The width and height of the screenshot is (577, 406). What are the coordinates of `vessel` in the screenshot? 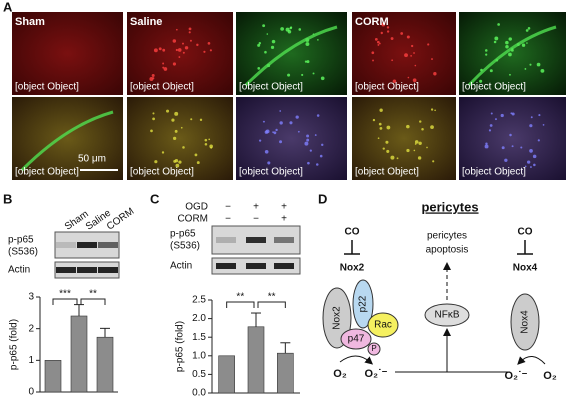 It's located at (291, 56).